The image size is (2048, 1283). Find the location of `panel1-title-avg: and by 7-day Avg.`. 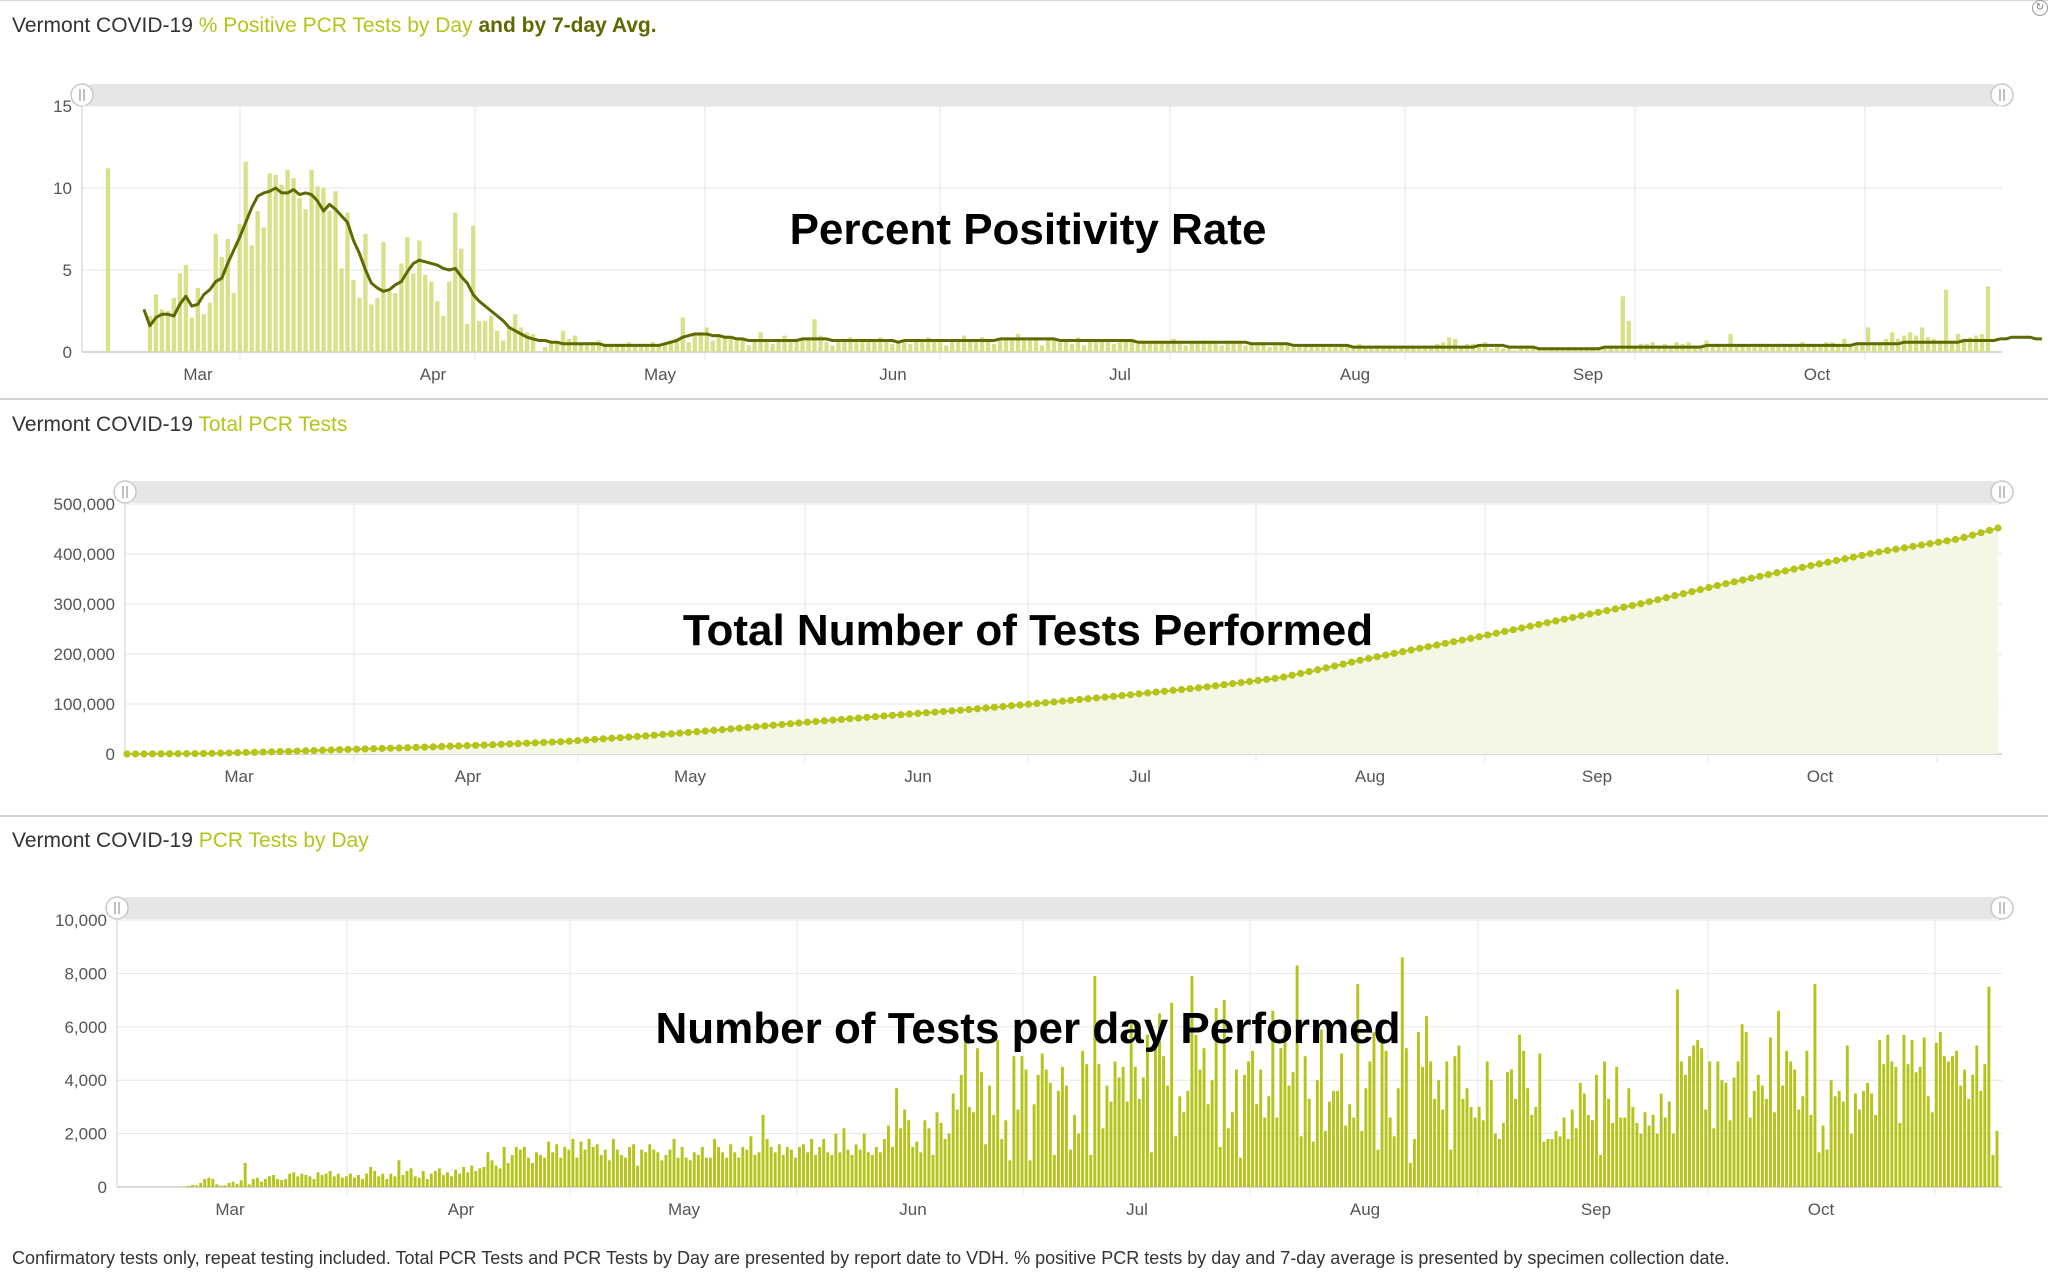

panel1-title-avg: and by 7-day Avg. is located at coordinates (564, 25).